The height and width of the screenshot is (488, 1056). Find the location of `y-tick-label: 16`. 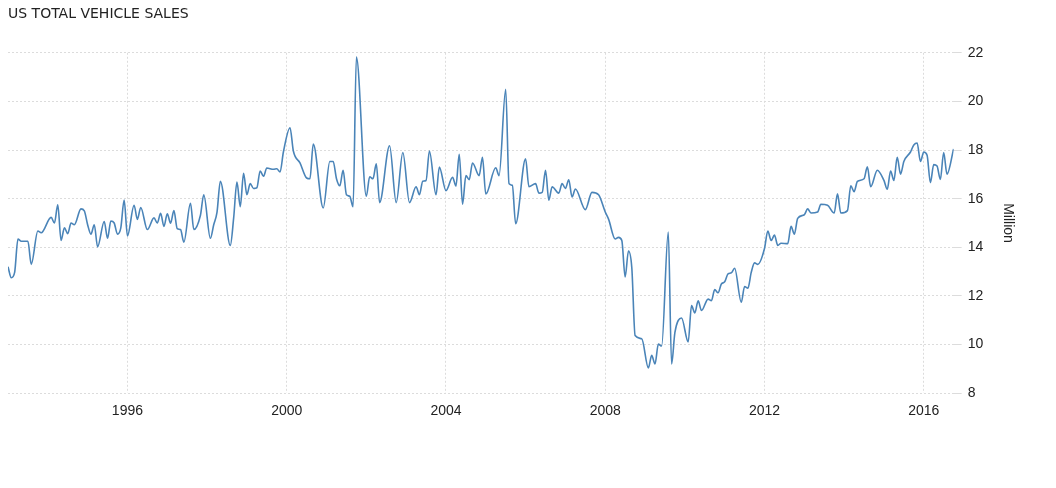

y-tick-label: 16 is located at coordinates (975, 197).